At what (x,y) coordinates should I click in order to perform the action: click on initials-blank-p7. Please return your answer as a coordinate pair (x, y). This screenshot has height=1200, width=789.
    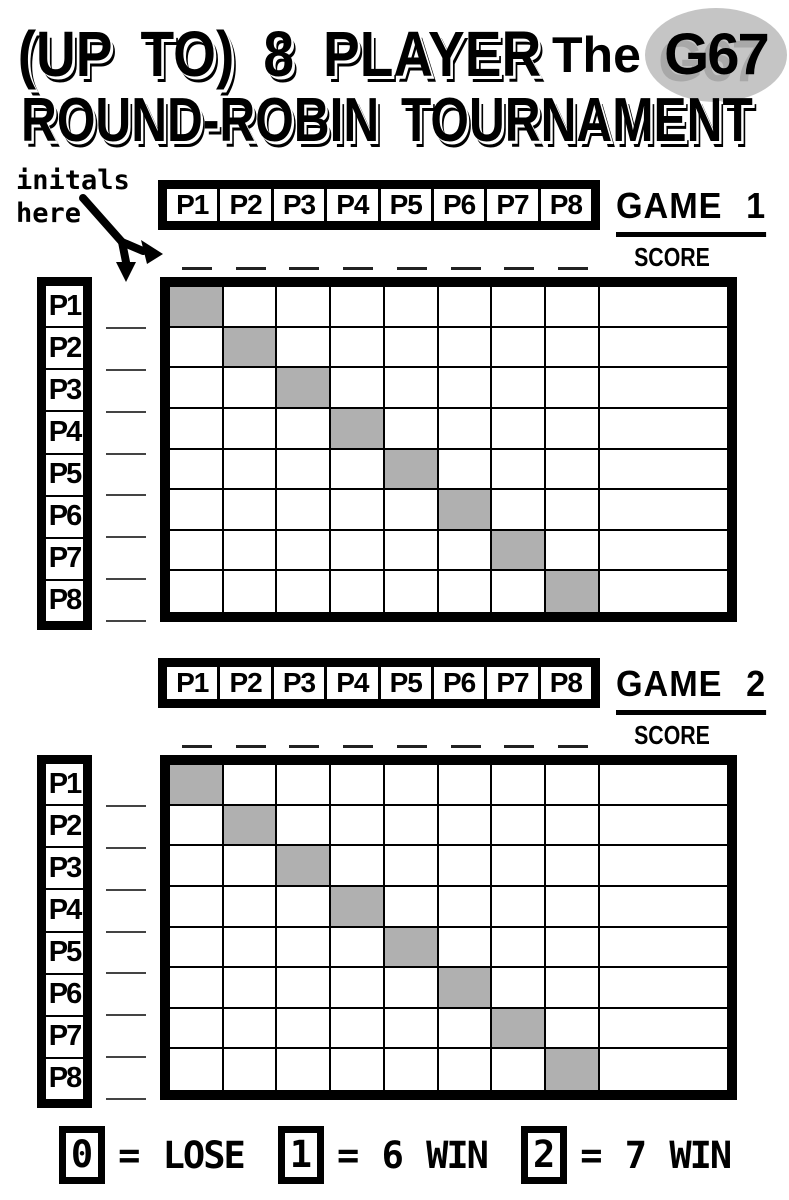
    Looking at the image, I should click on (126, 1037).